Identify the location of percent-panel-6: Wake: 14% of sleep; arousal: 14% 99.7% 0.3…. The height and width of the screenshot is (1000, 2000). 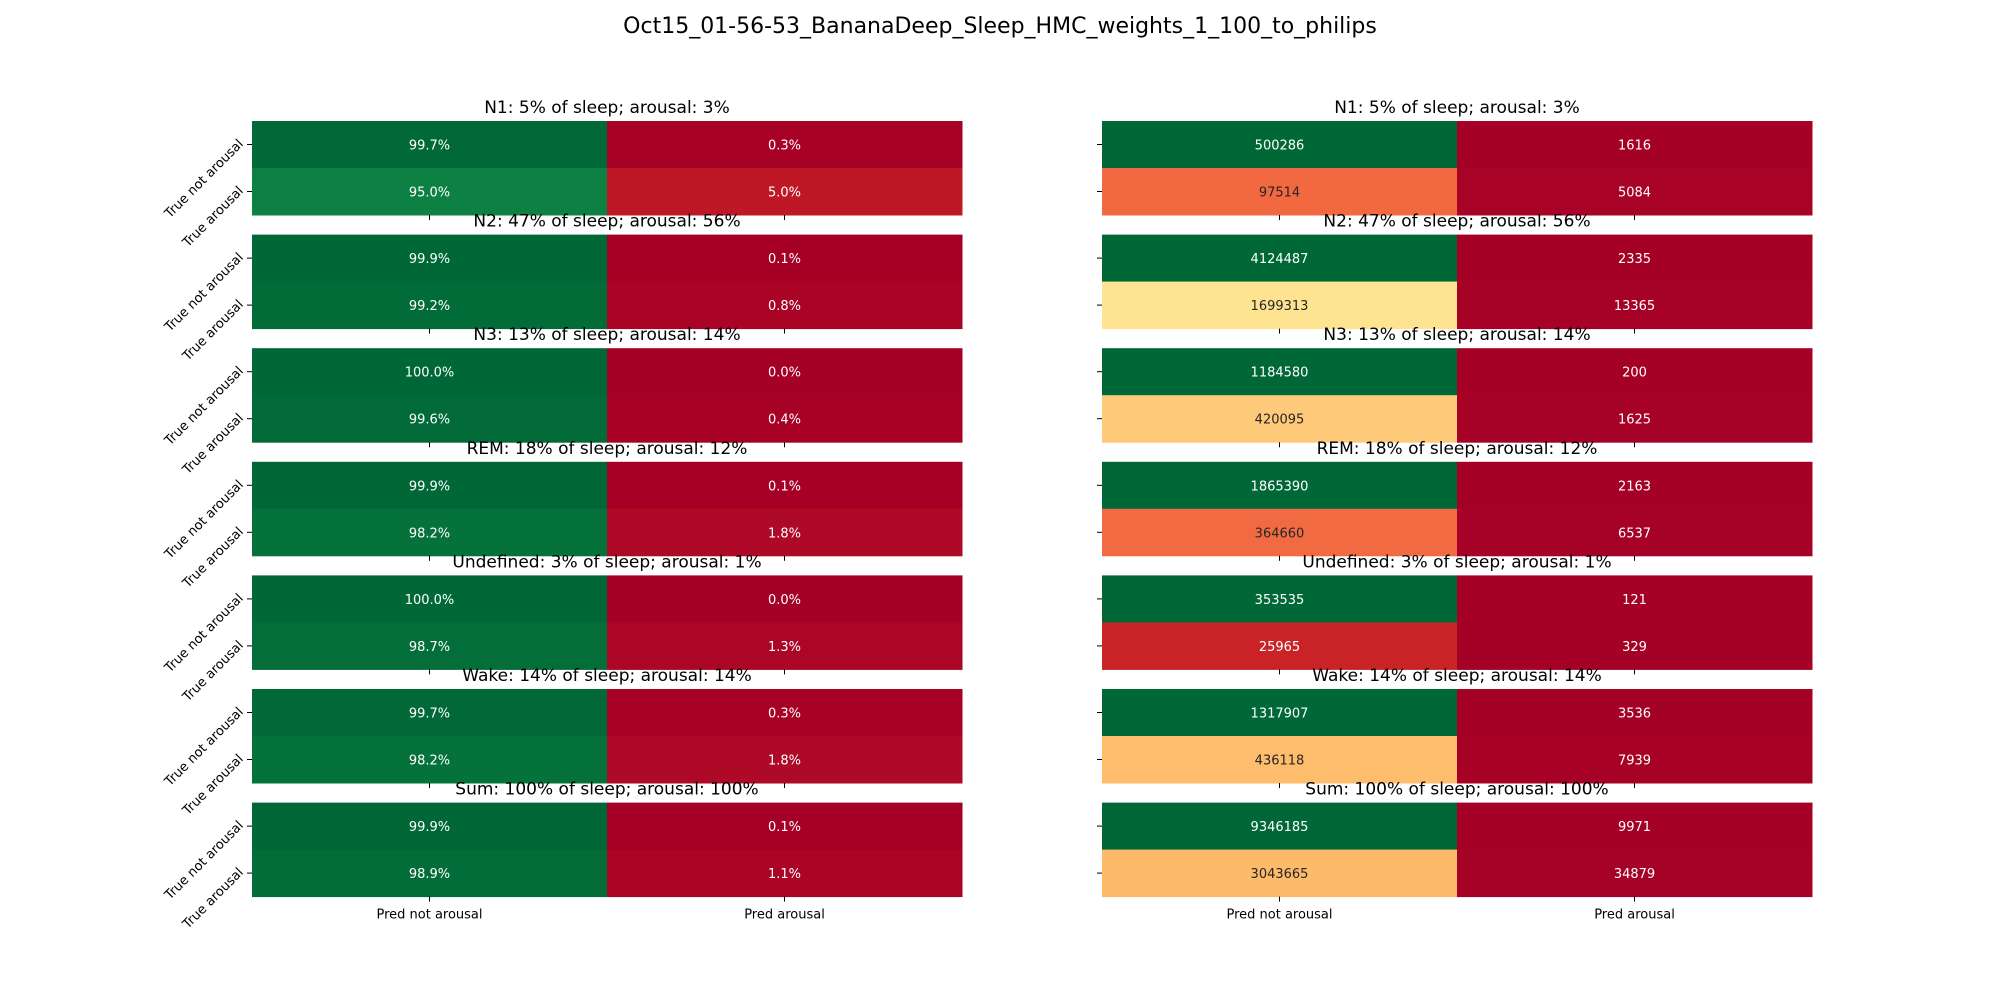
(562, 742).